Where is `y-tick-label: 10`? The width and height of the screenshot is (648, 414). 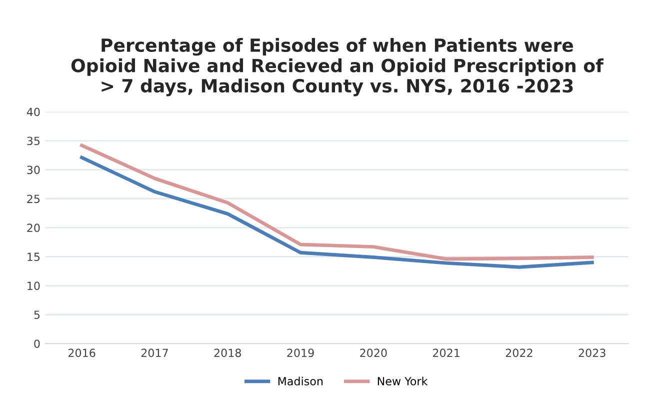
y-tick-label: 10 is located at coordinates (34, 286).